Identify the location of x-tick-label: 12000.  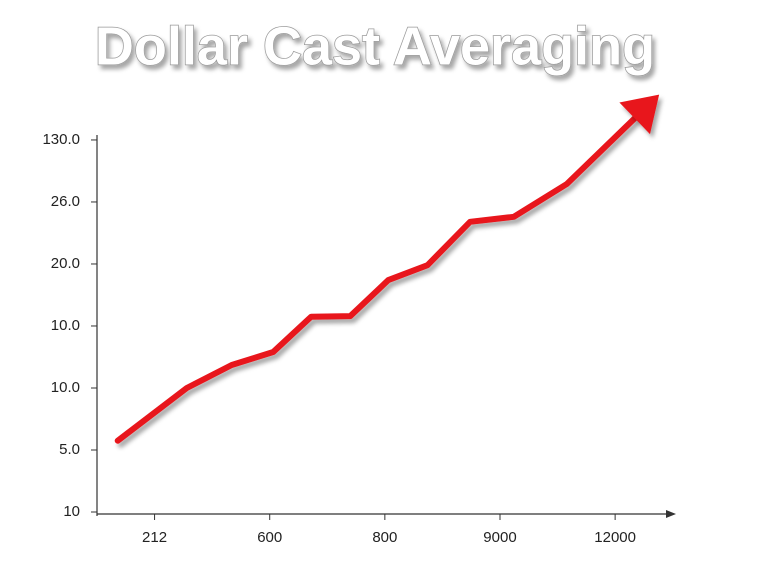
(615, 537).